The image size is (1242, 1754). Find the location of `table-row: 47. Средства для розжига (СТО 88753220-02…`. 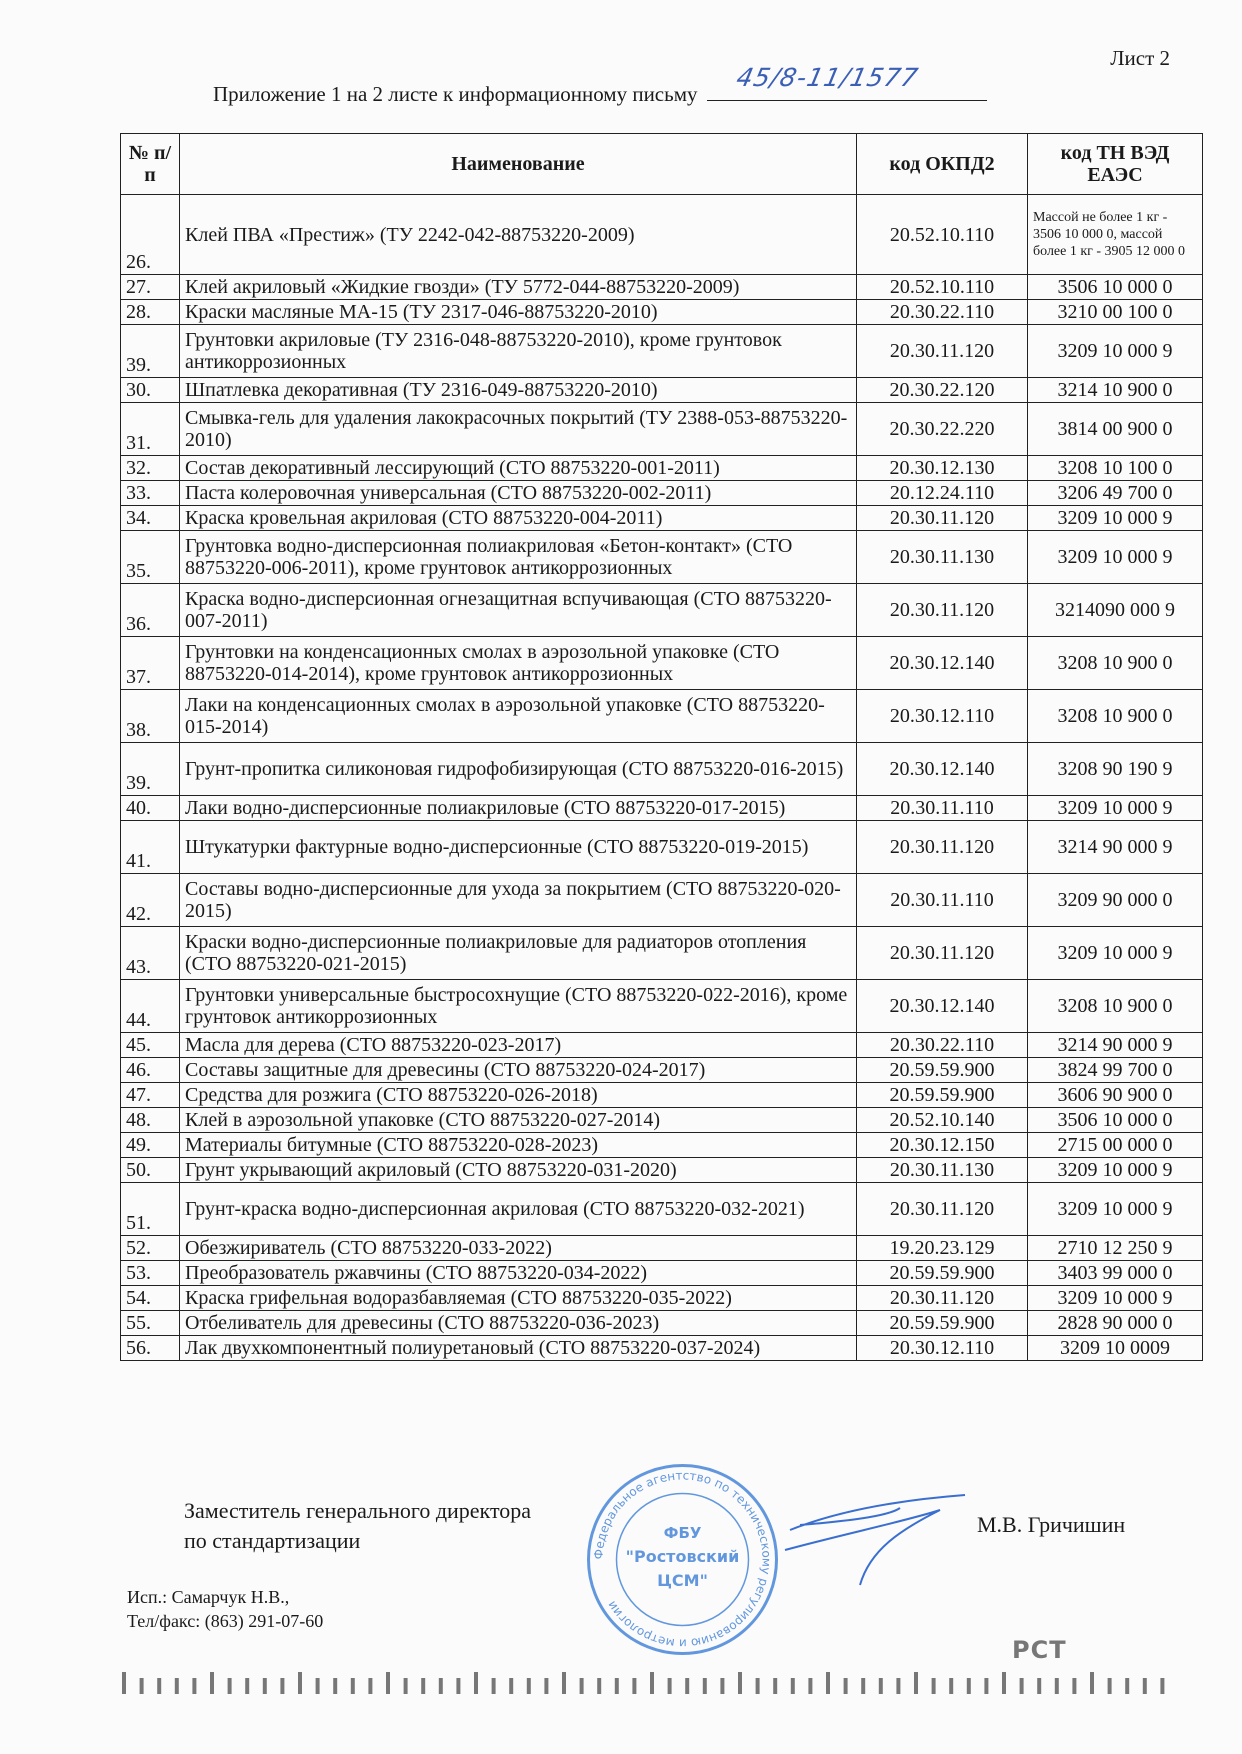

table-row: 47. Средства для розжига (СТО 88753220-02… is located at coordinates (661, 1095).